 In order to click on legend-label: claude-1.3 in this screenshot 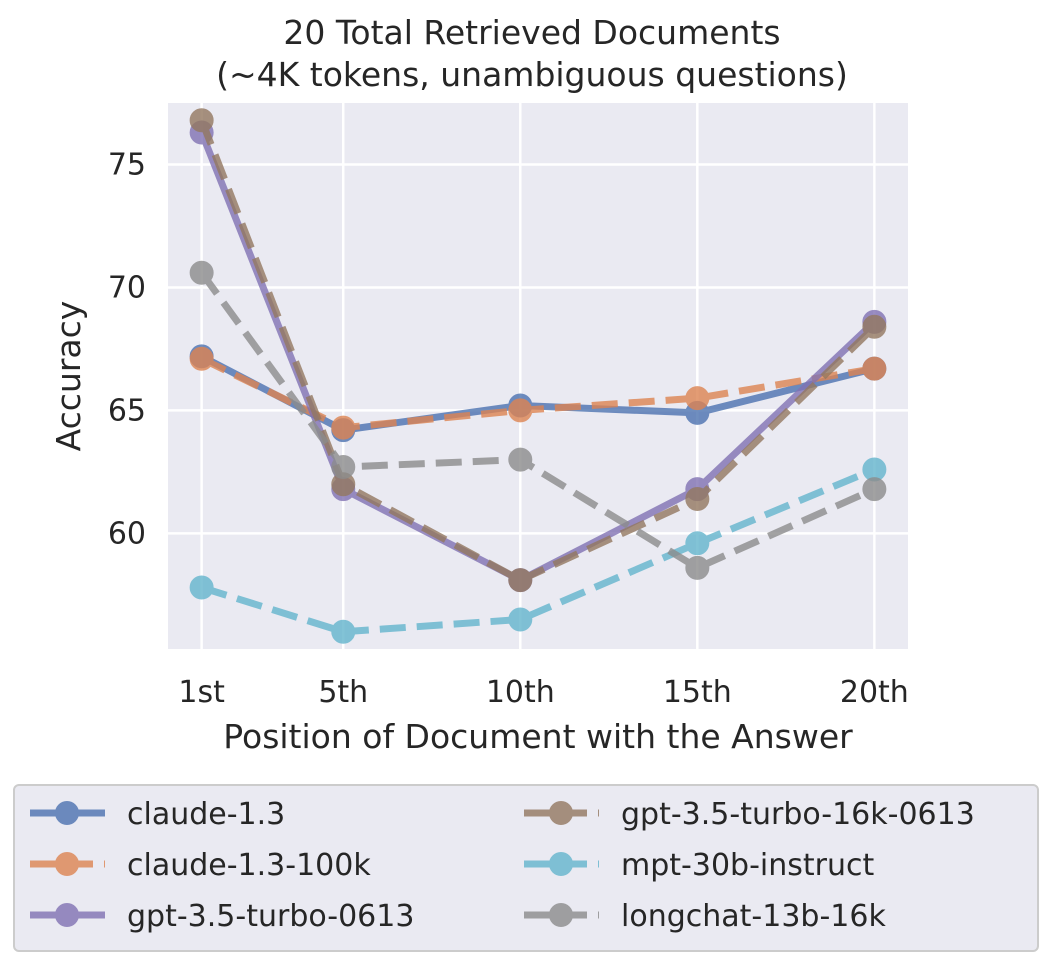, I will do `click(206, 814)`.